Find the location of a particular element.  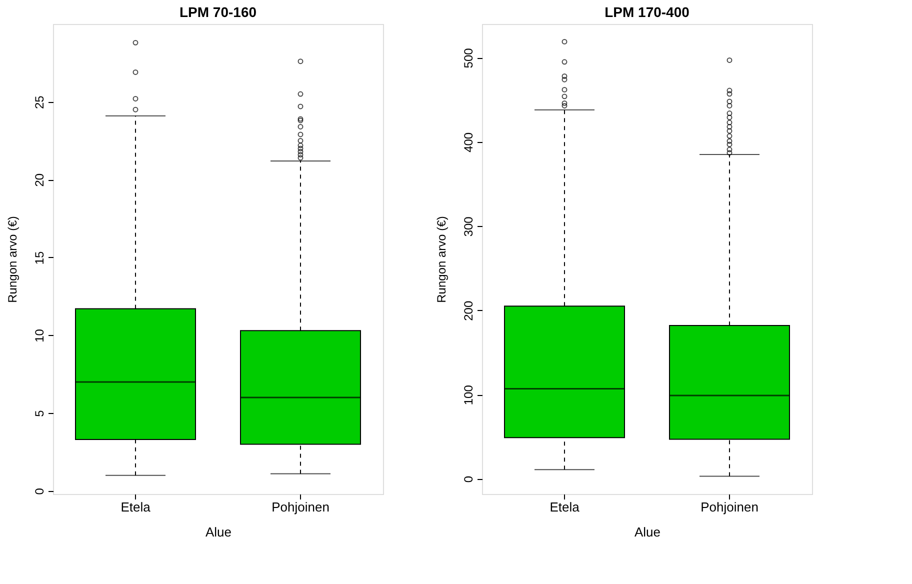

chart-title: LPM 170-400 is located at coordinates (647, 12).